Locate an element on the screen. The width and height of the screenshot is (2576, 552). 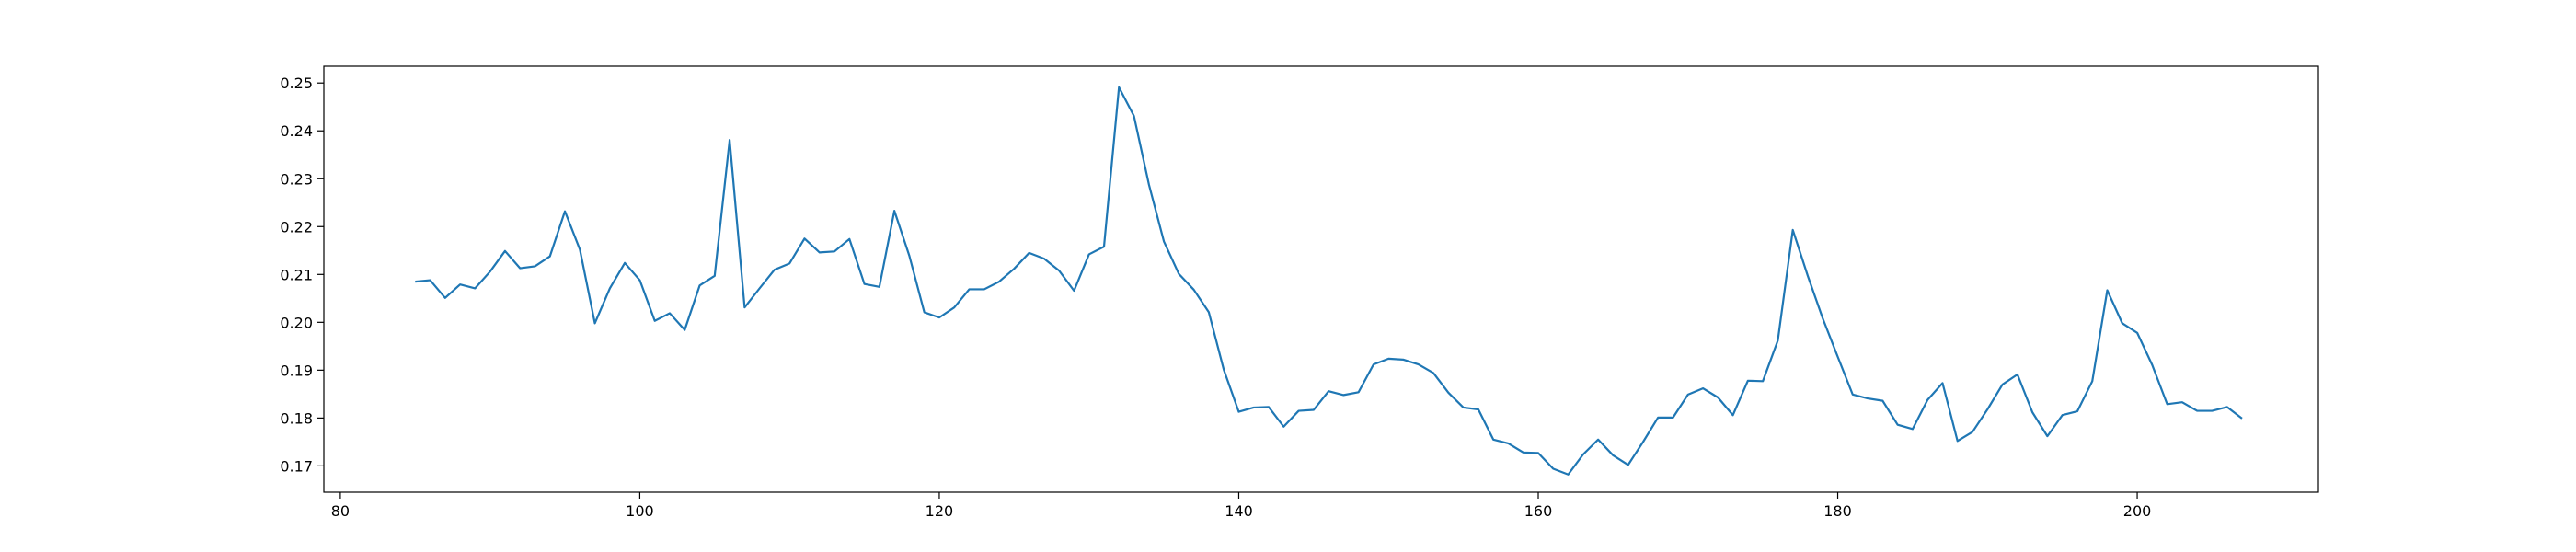
y-tick-label: 0.23 is located at coordinates (296, 179).